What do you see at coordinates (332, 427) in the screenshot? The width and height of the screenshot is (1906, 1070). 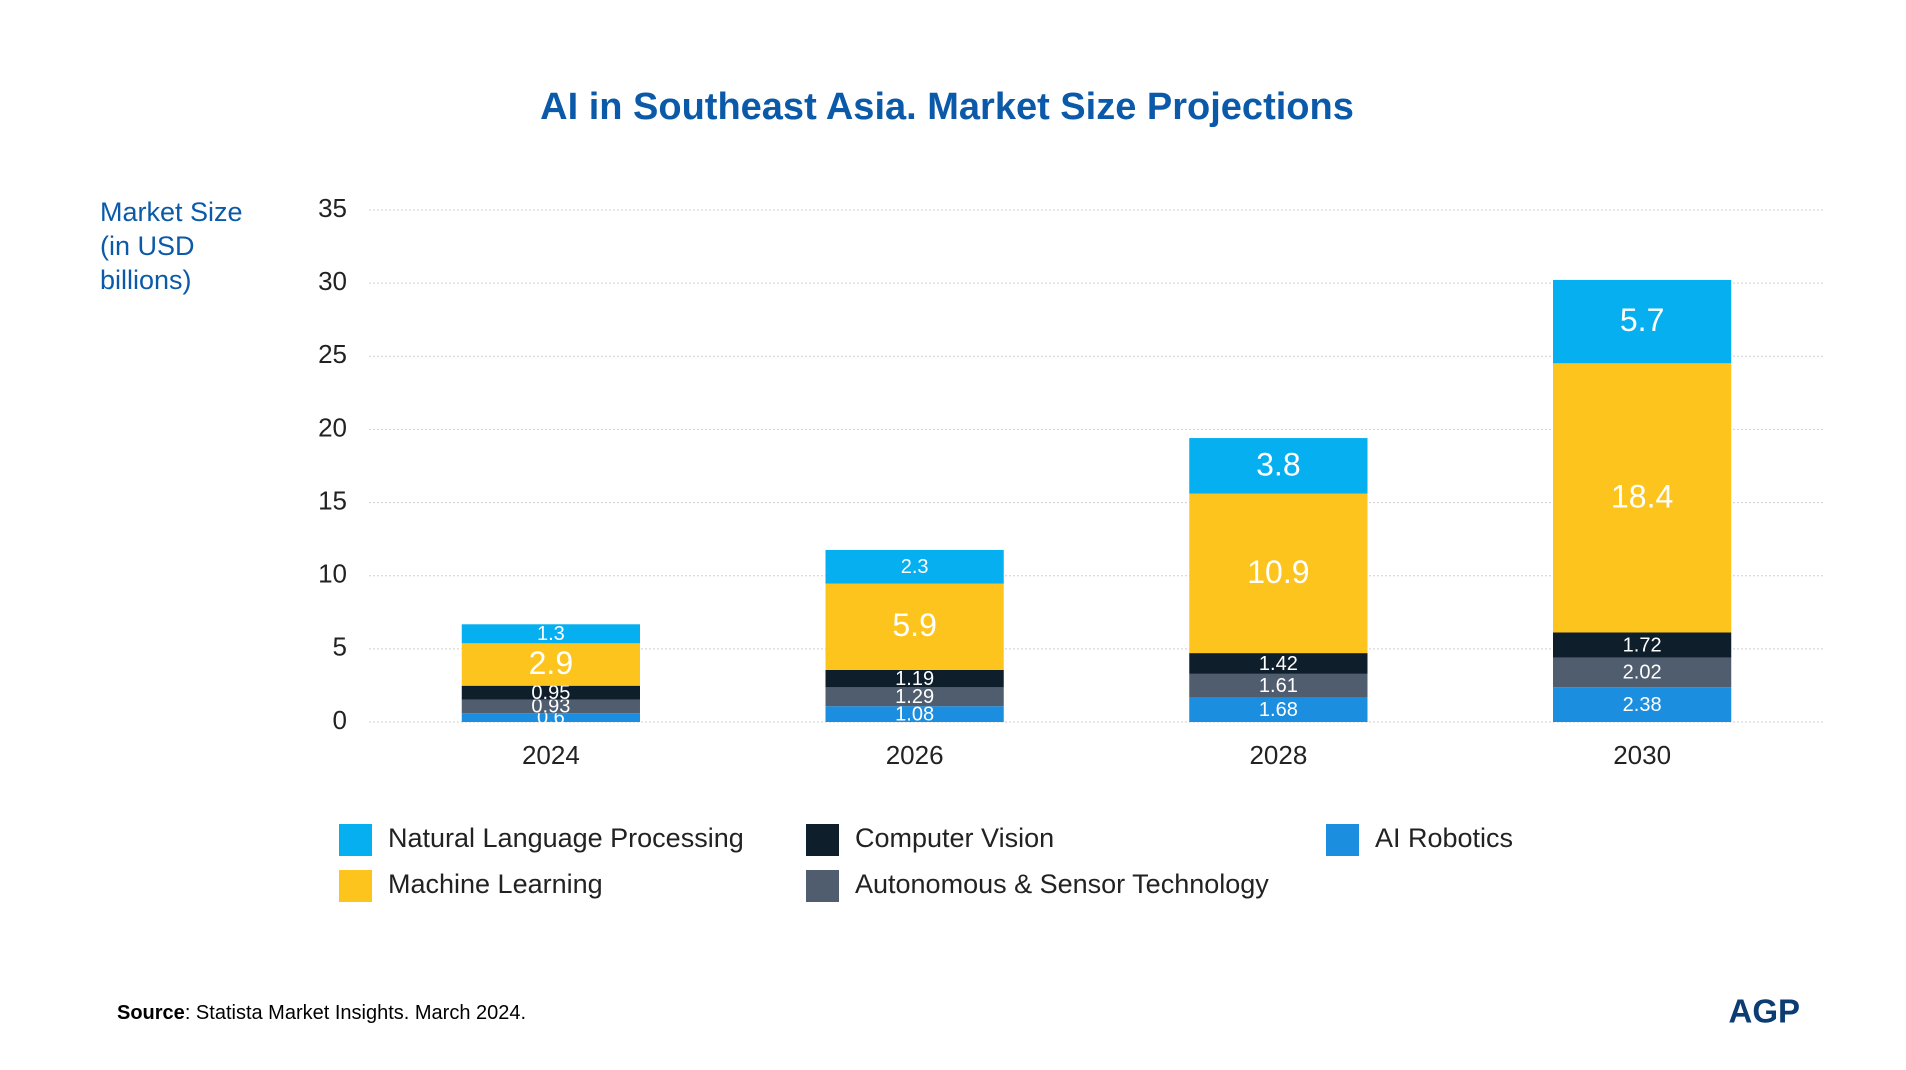 I see `y-tick-label: 20` at bounding box center [332, 427].